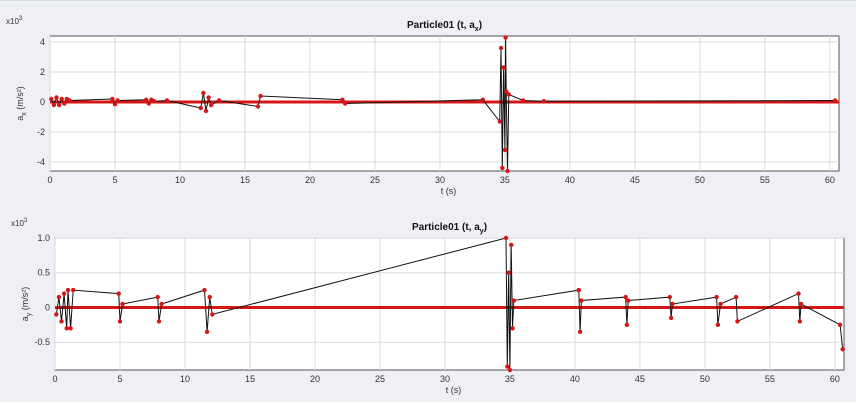  I want to click on y-tick-label: -4, so click(41, 162).